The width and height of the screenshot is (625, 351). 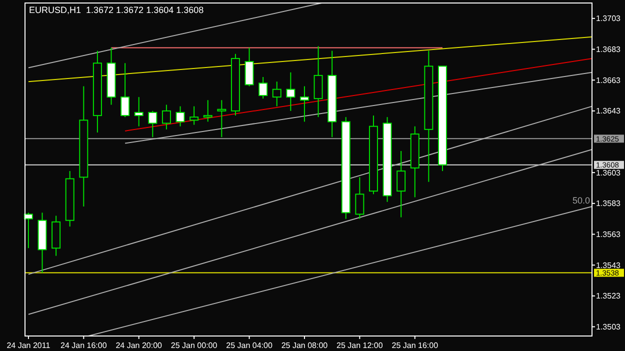 I want to click on y-tick-label: 1.3503, so click(x=609, y=327).